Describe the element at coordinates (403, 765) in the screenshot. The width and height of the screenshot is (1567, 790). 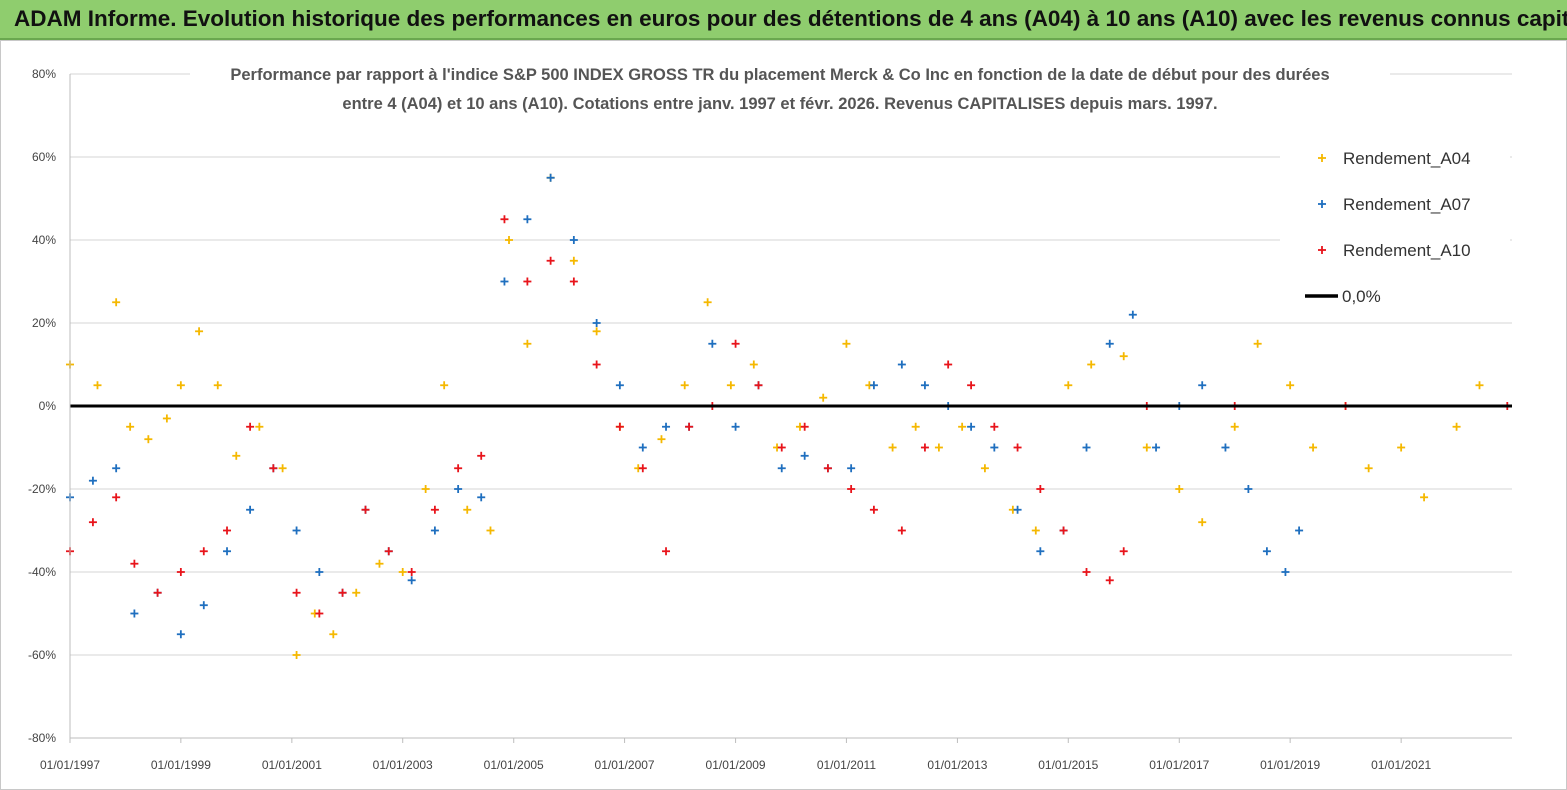
I see `x-tick-label: 01/01/2003` at that location.